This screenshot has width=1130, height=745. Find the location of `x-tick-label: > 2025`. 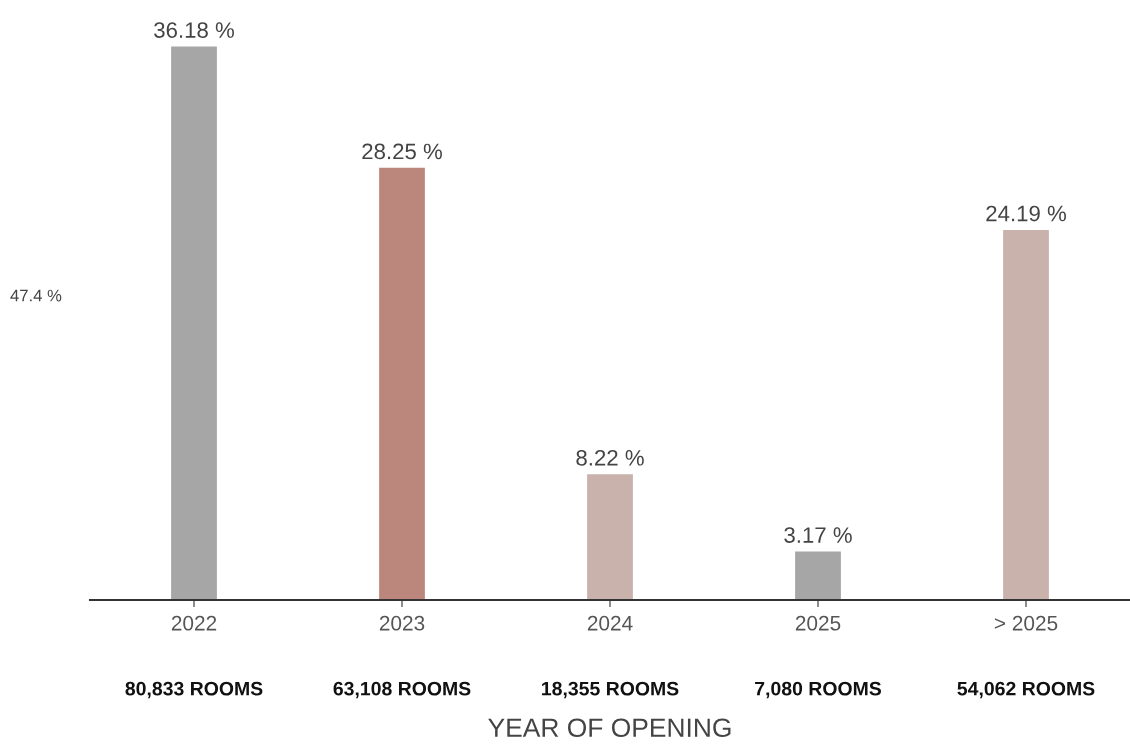

x-tick-label: > 2025 is located at coordinates (1026, 623).